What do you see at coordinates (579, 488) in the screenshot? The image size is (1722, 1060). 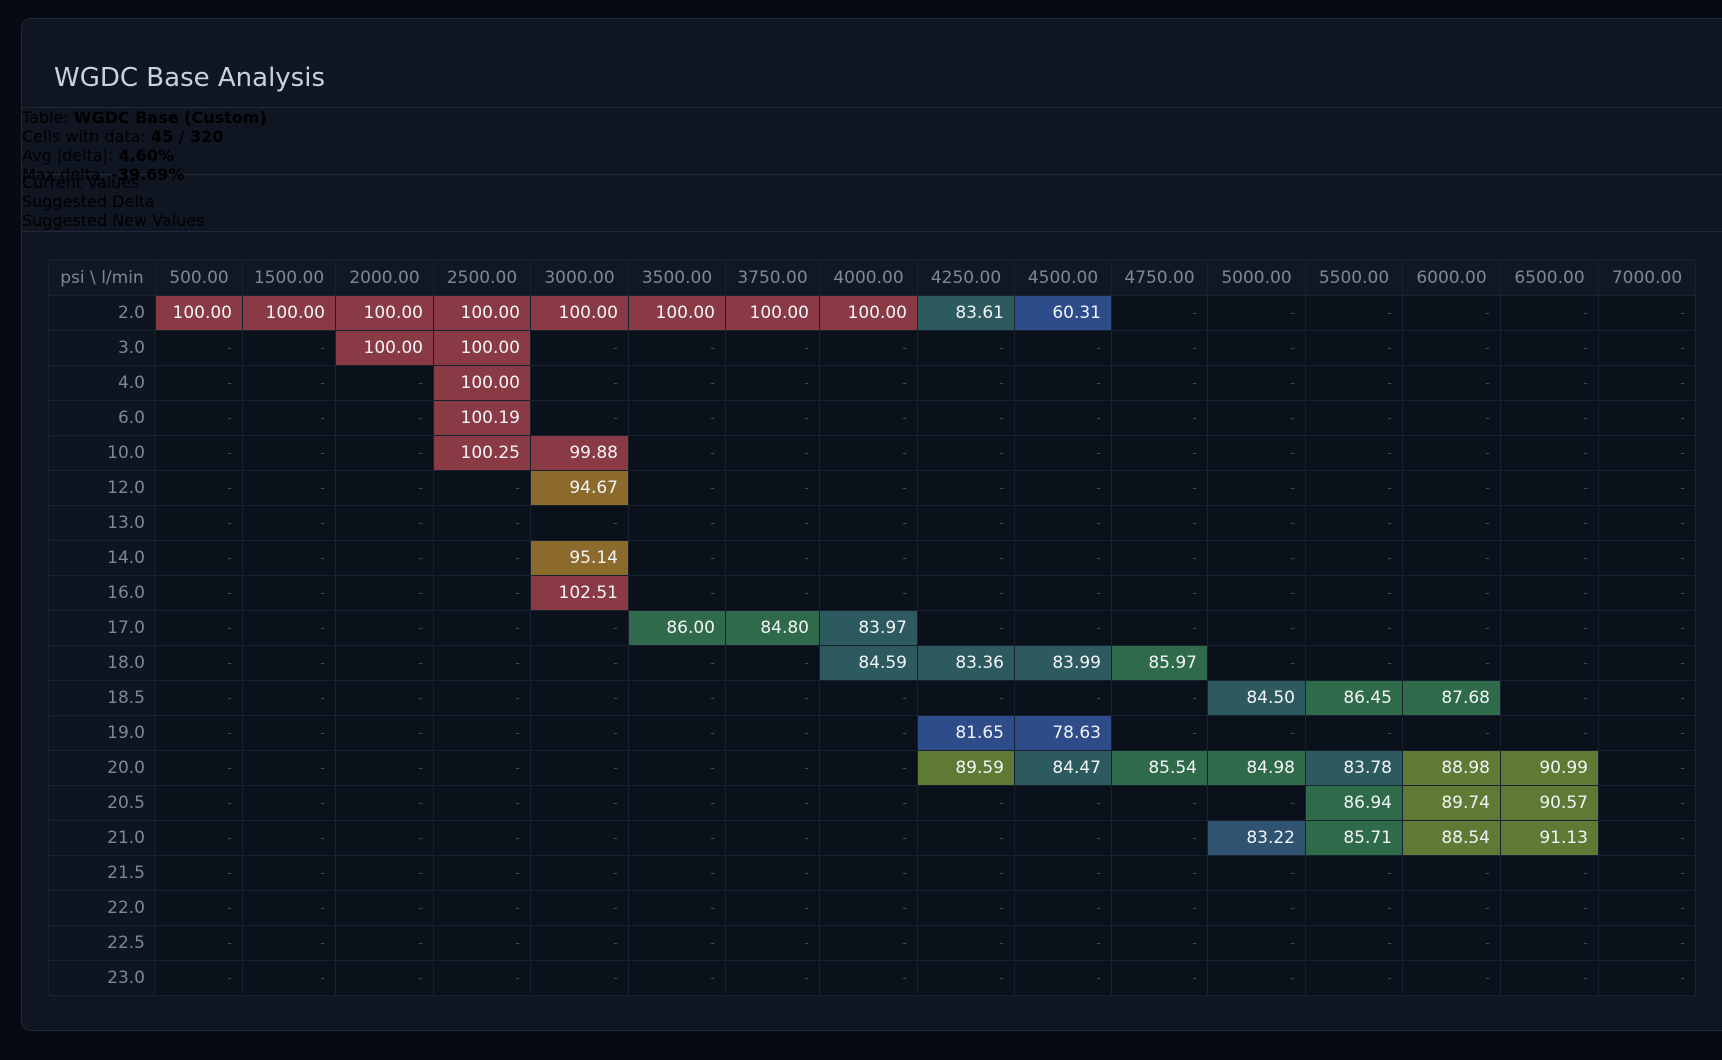 I see `table-cell: 94.67` at bounding box center [579, 488].